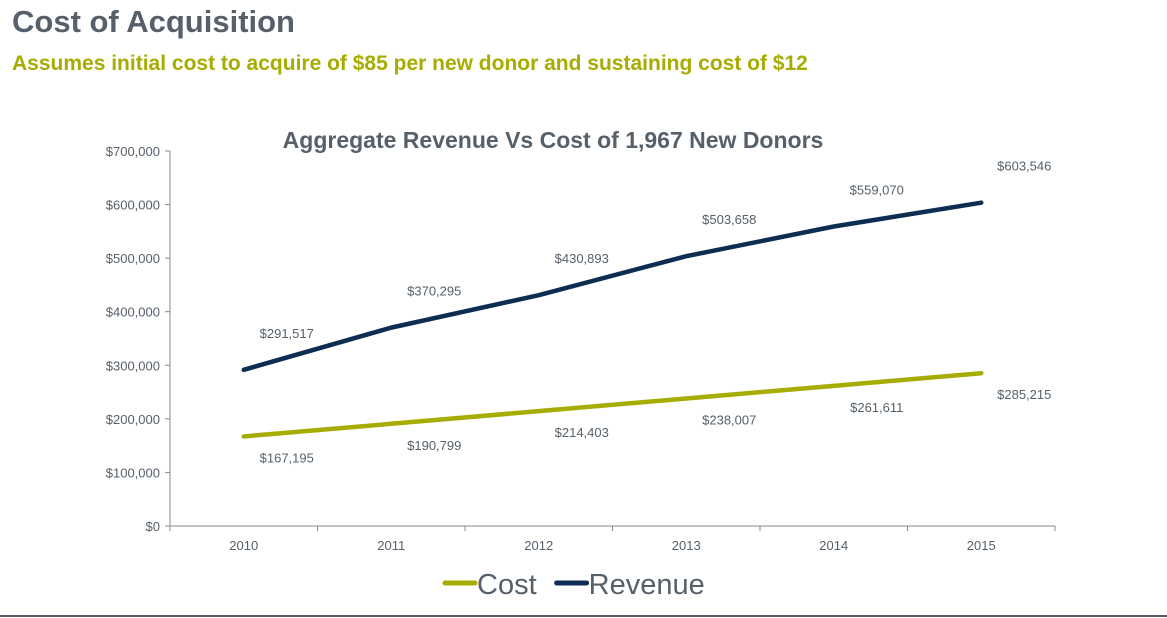  Describe the element at coordinates (583, 616) in the screenshot. I see `divider` at that location.